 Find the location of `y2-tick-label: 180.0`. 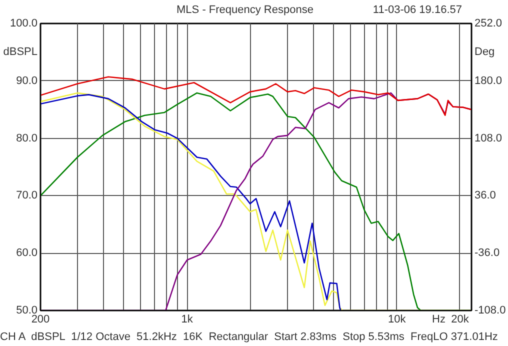

y2-tick-label: 180.0 is located at coordinates (488, 80).